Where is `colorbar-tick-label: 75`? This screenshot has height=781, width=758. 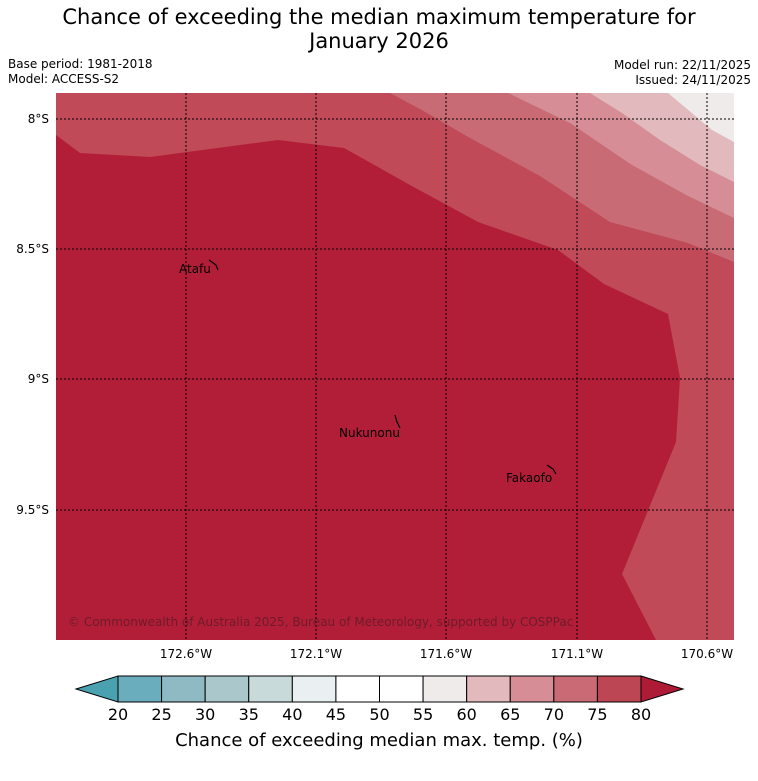 colorbar-tick-label: 75 is located at coordinates (597, 714).